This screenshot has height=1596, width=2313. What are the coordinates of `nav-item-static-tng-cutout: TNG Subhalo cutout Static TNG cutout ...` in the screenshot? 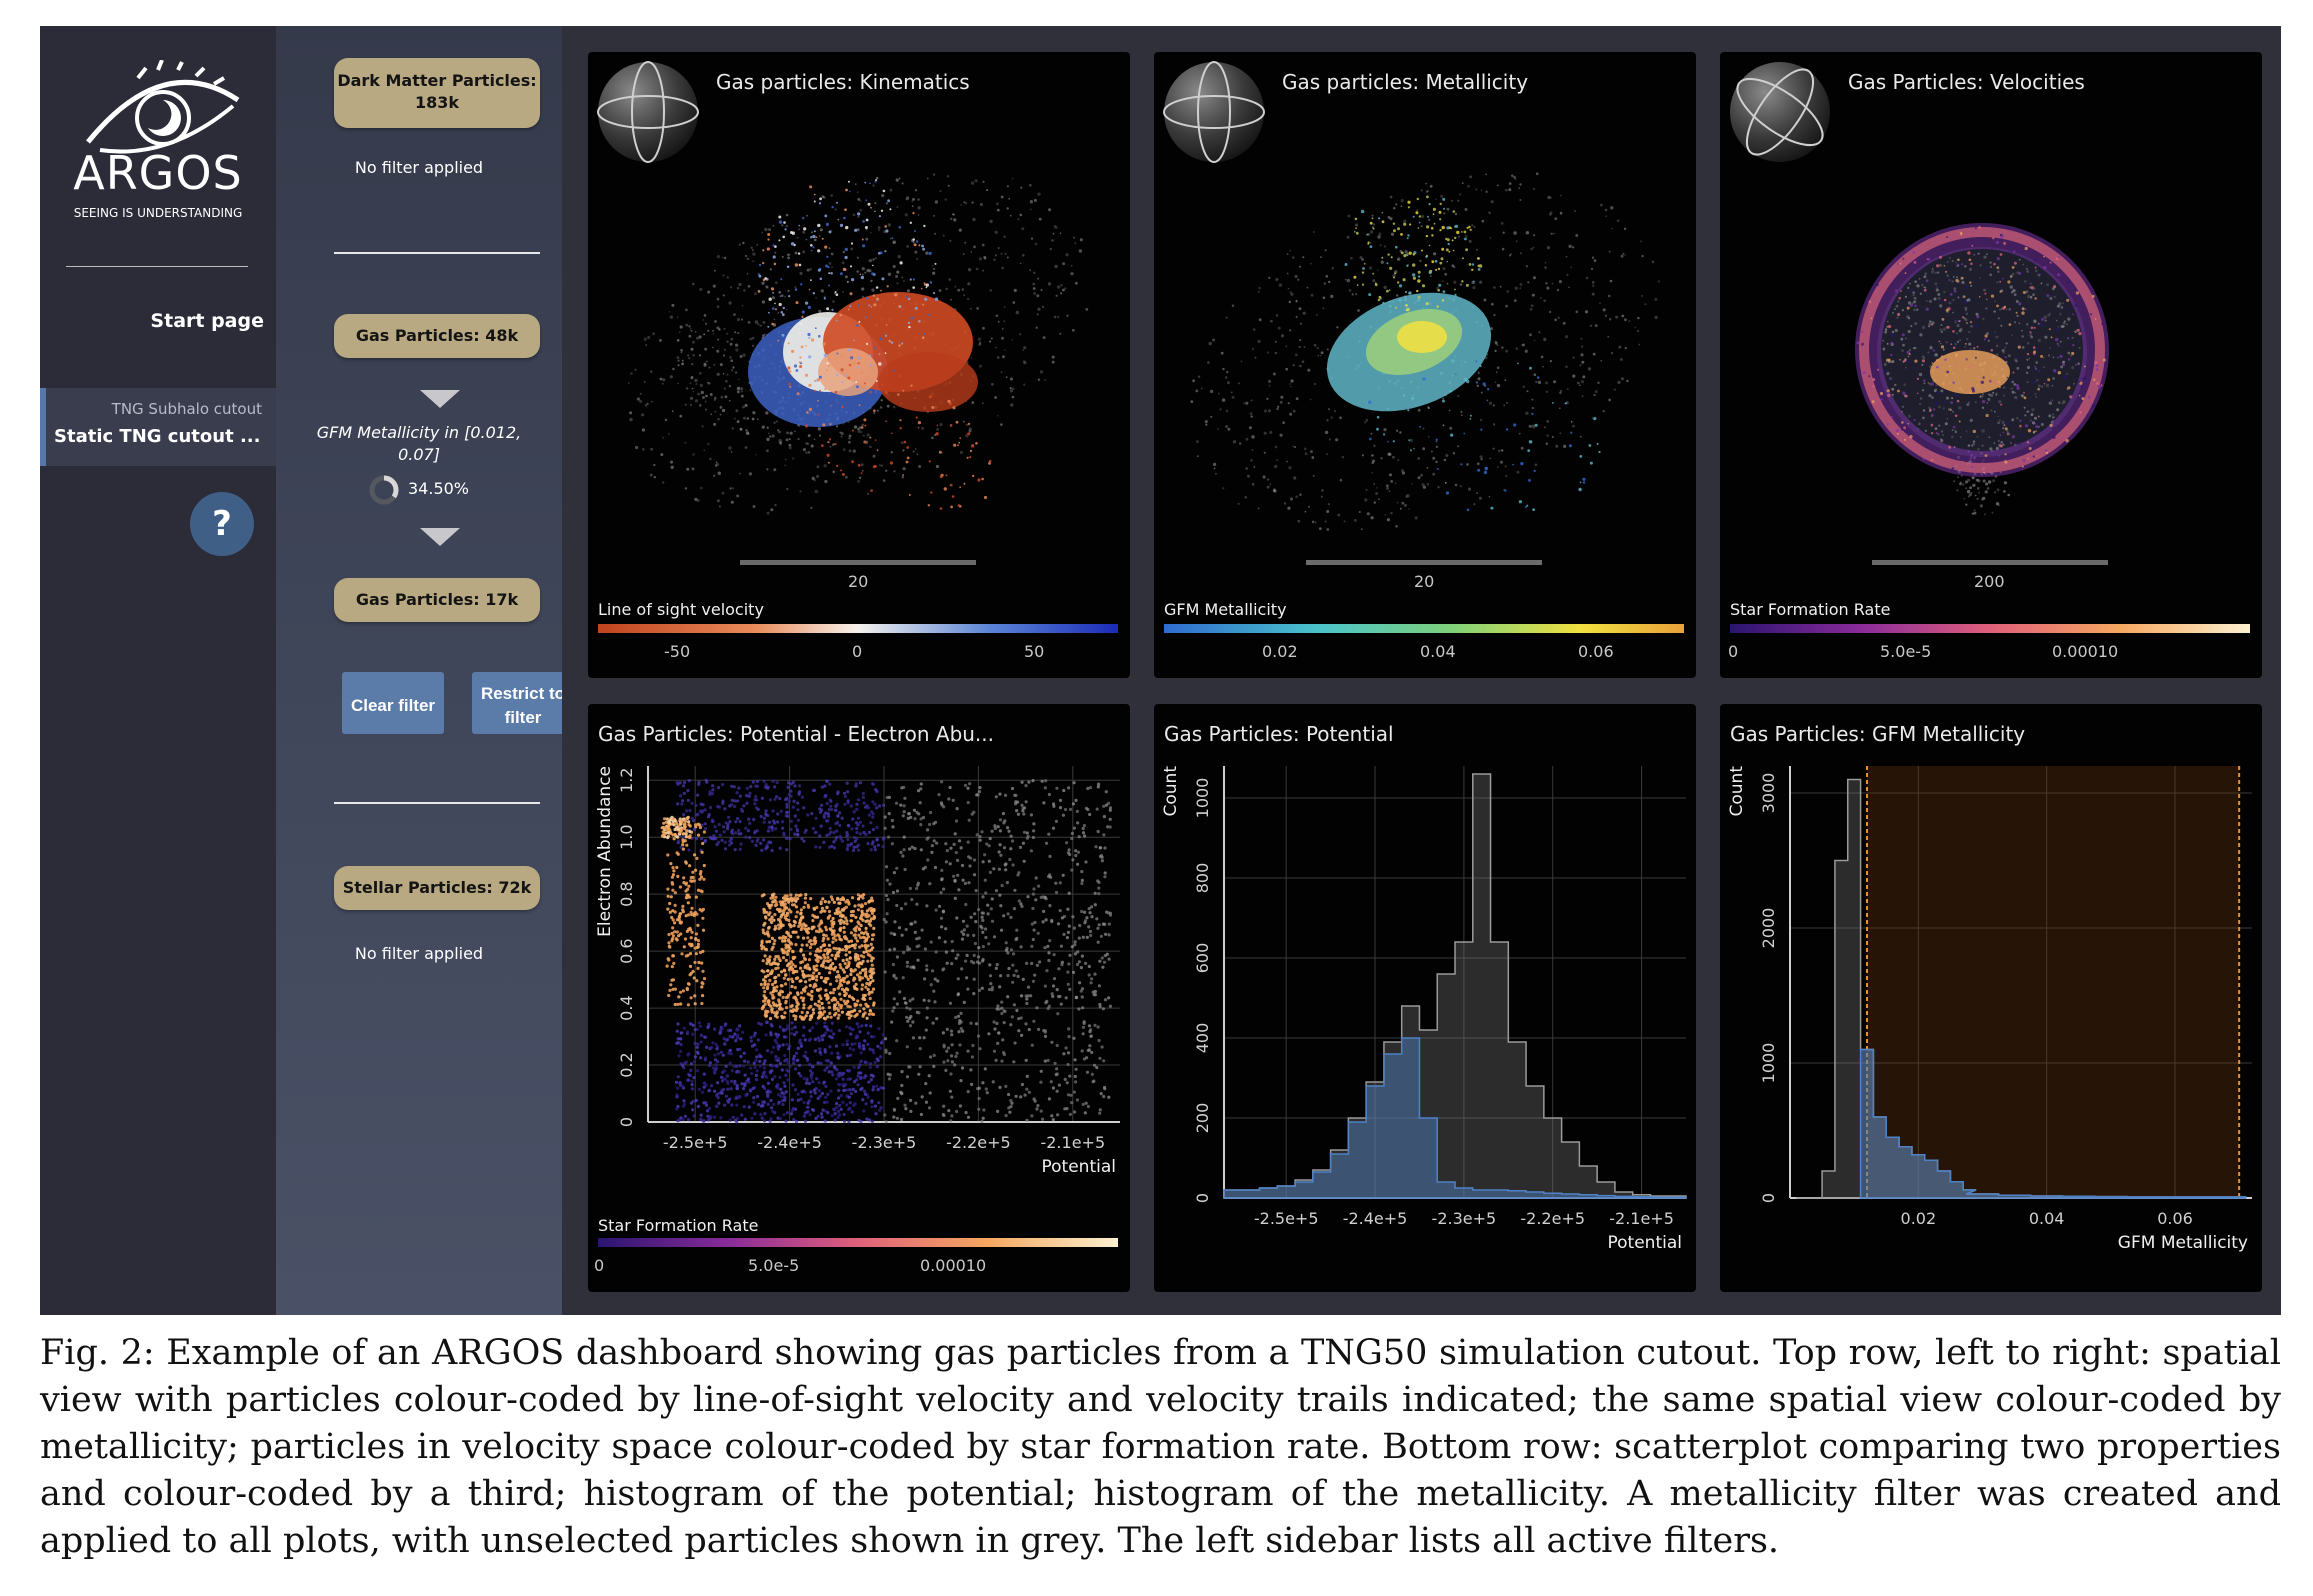 It's located at (158, 427).